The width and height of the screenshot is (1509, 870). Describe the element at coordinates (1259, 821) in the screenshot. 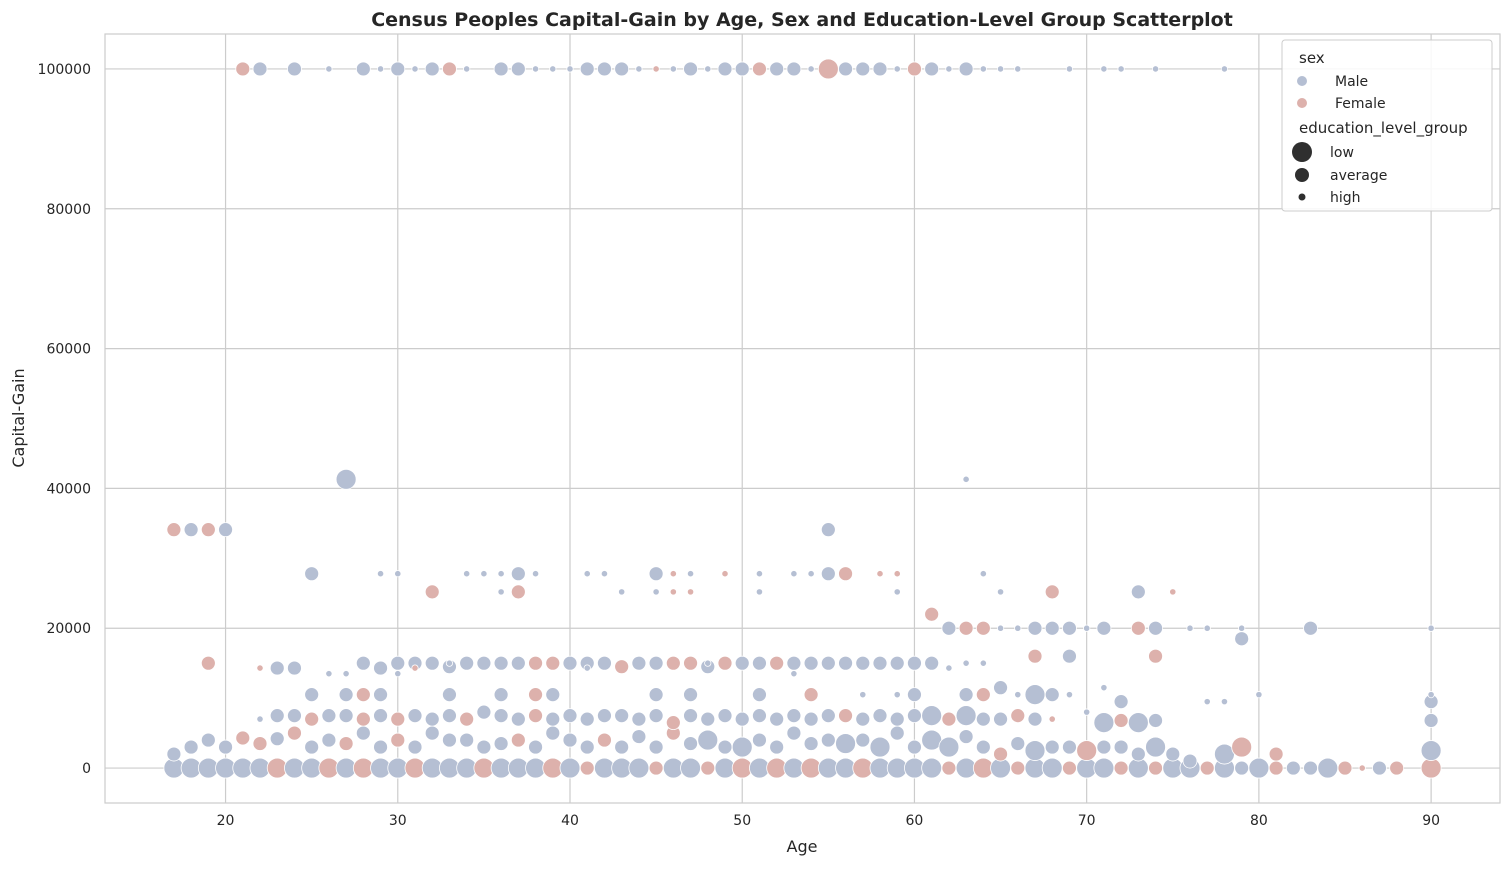

I see `x-tick-label: 80` at that location.